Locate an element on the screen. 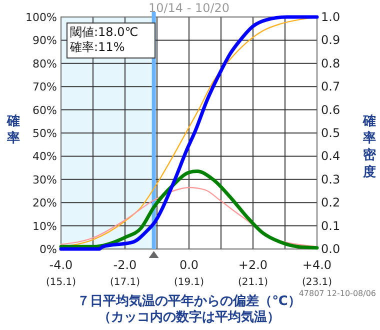 The width and height of the screenshot is (380, 330). y-tick-label: 30% is located at coordinates (44, 179).